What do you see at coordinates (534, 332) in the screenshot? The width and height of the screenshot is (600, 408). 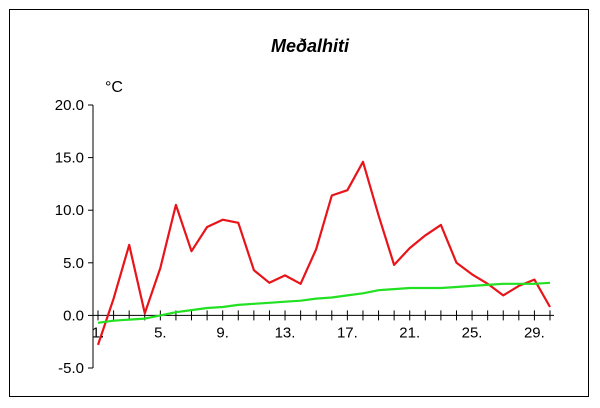 I see `x-tick-label: 29.` at bounding box center [534, 332].